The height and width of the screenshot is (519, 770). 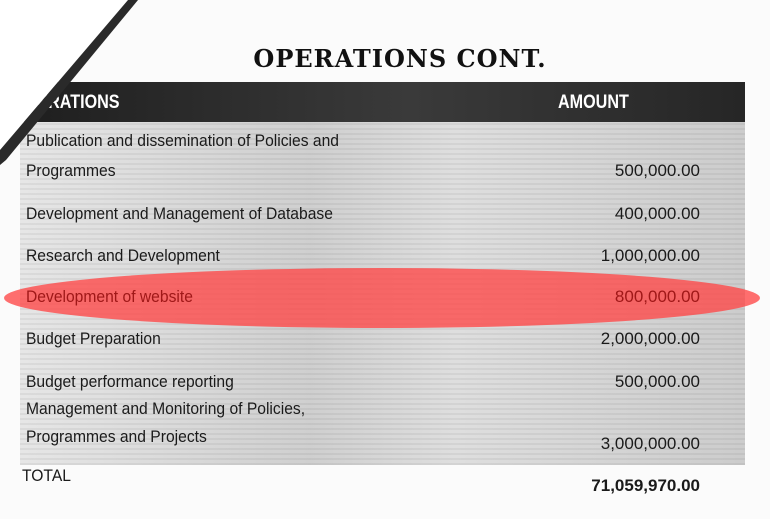 I want to click on header-amount: AMOUNT, so click(x=593, y=102).